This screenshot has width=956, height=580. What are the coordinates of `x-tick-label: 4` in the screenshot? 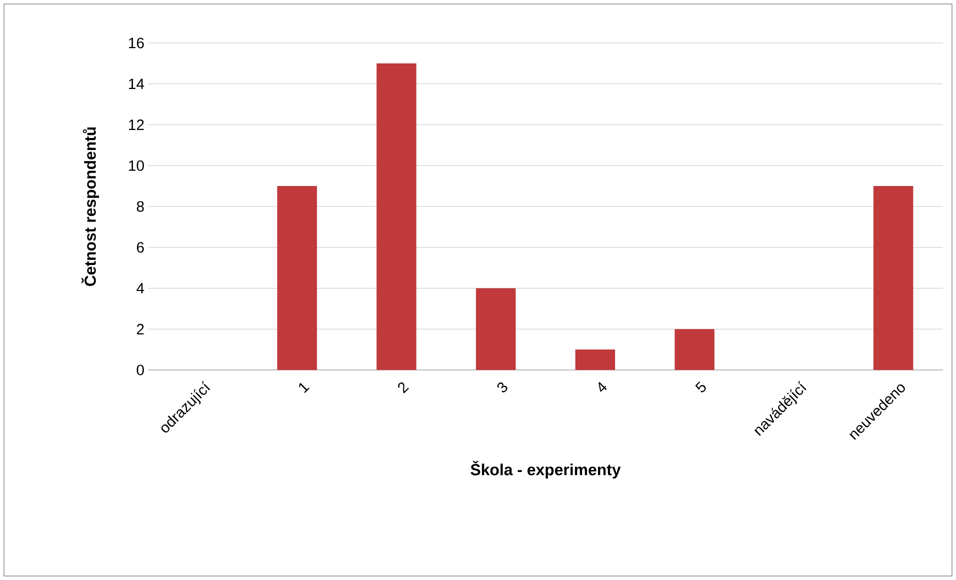 It's located at (602, 387).